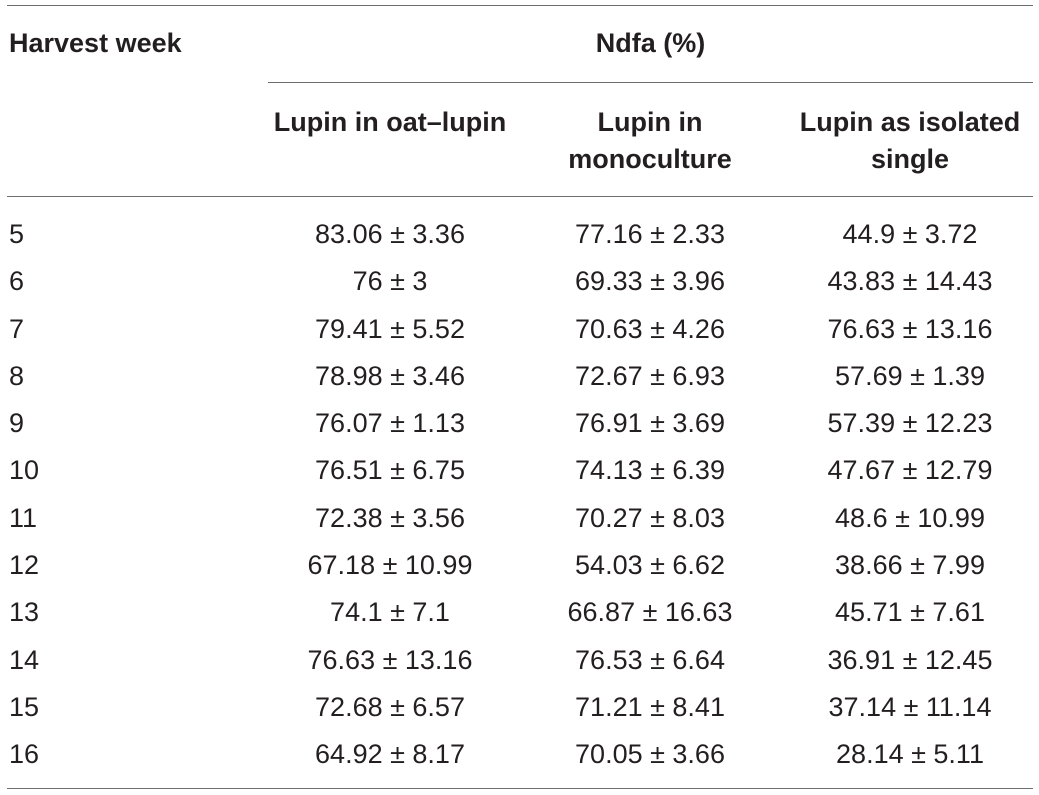 This screenshot has width=1039, height=795. I want to click on column-header-line: monoculture, so click(650, 159).